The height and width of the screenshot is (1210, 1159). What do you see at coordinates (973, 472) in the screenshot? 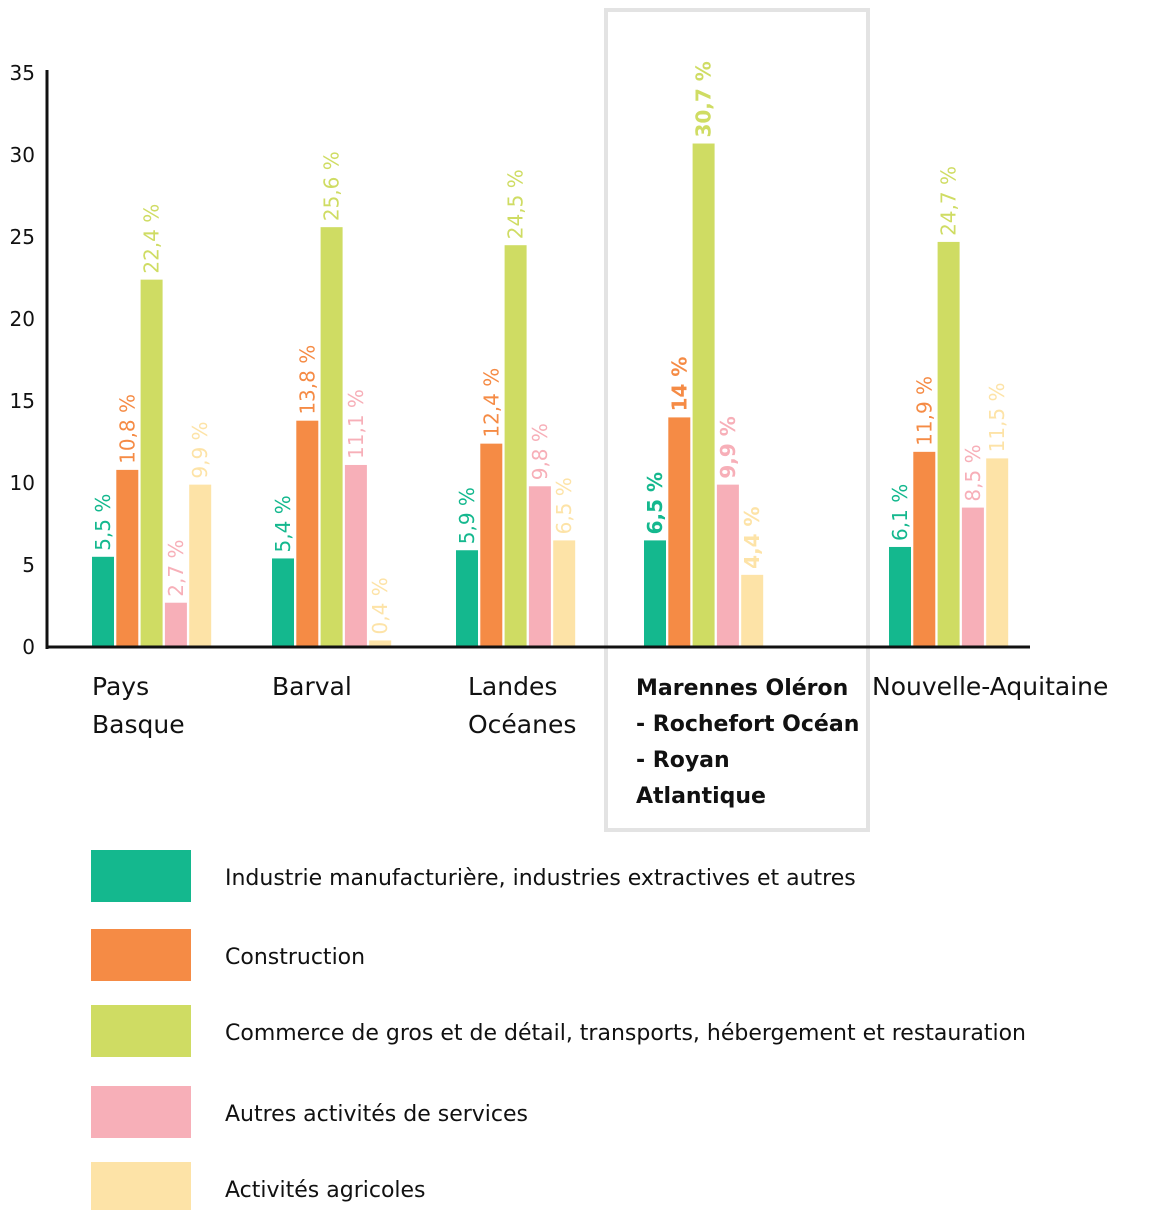
I see `value-label: 8,5 %` at bounding box center [973, 472].